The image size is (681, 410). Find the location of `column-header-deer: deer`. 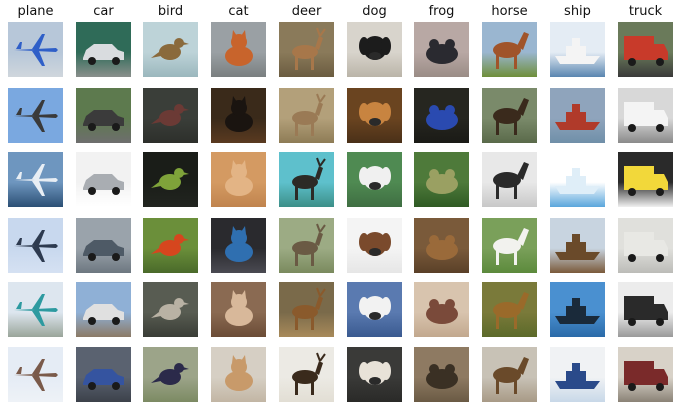

column-header-deer: deer is located at coordinates (306, 11).